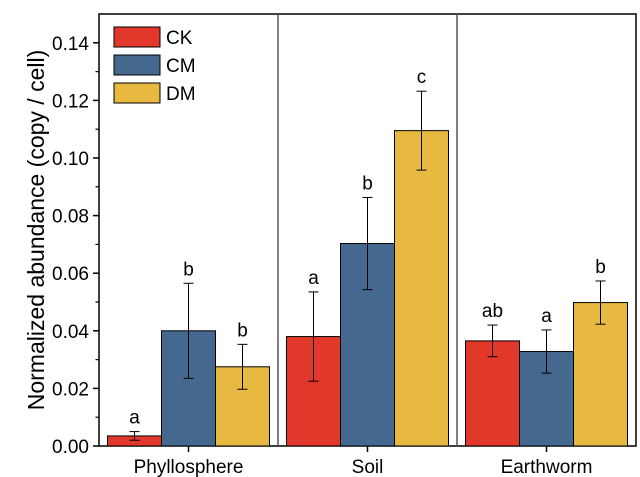 The width and height of the screenshot is (640, 477). What do you see at coordinates (70, 332) in the screenshot?
I see `y-tick-label: 0.04` at bounding box center [70, 332].